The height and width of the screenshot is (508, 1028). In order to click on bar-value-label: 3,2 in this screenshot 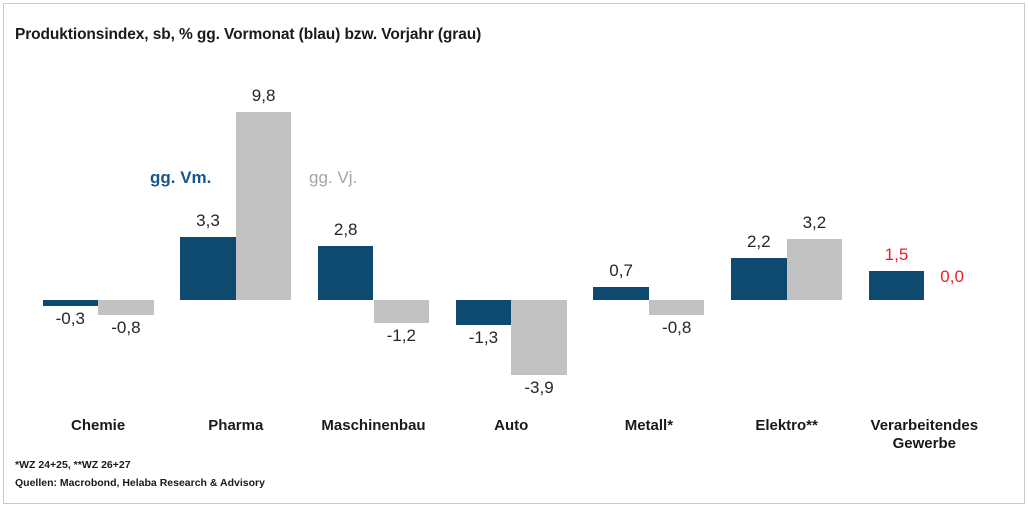, I will do `click(814, 222)`.